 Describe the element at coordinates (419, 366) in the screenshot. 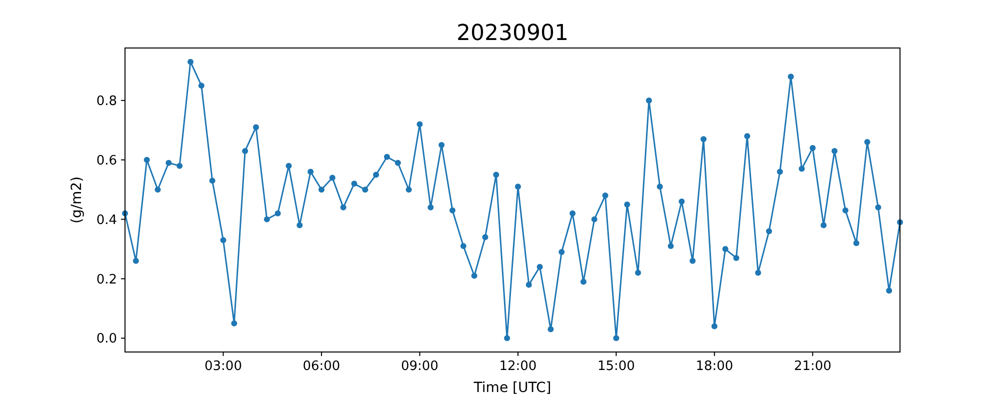

I see `x-tick-label: 09:00` at that location.